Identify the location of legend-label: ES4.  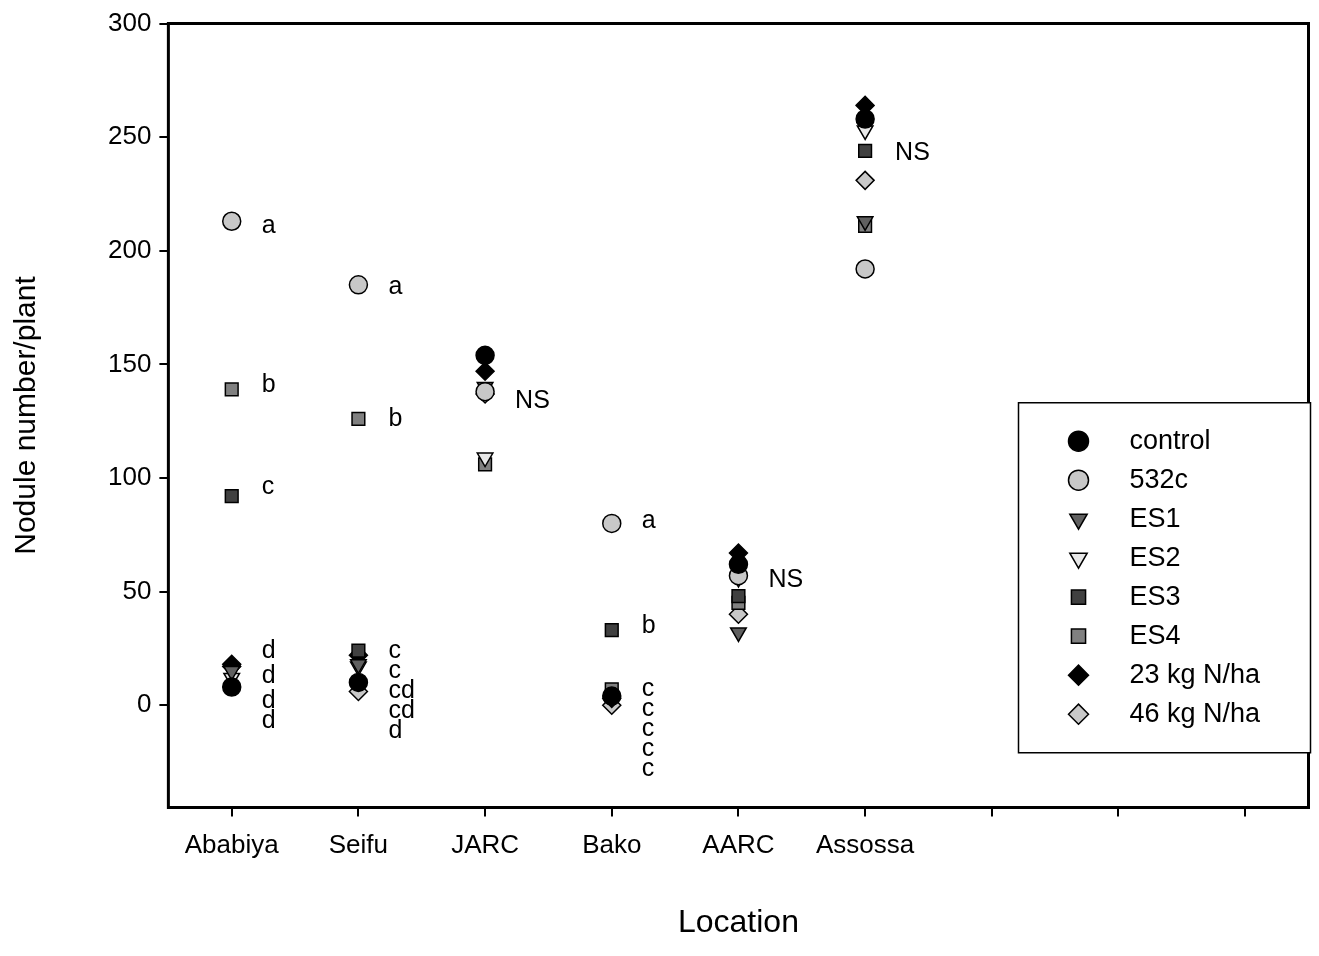
(1155, 634).